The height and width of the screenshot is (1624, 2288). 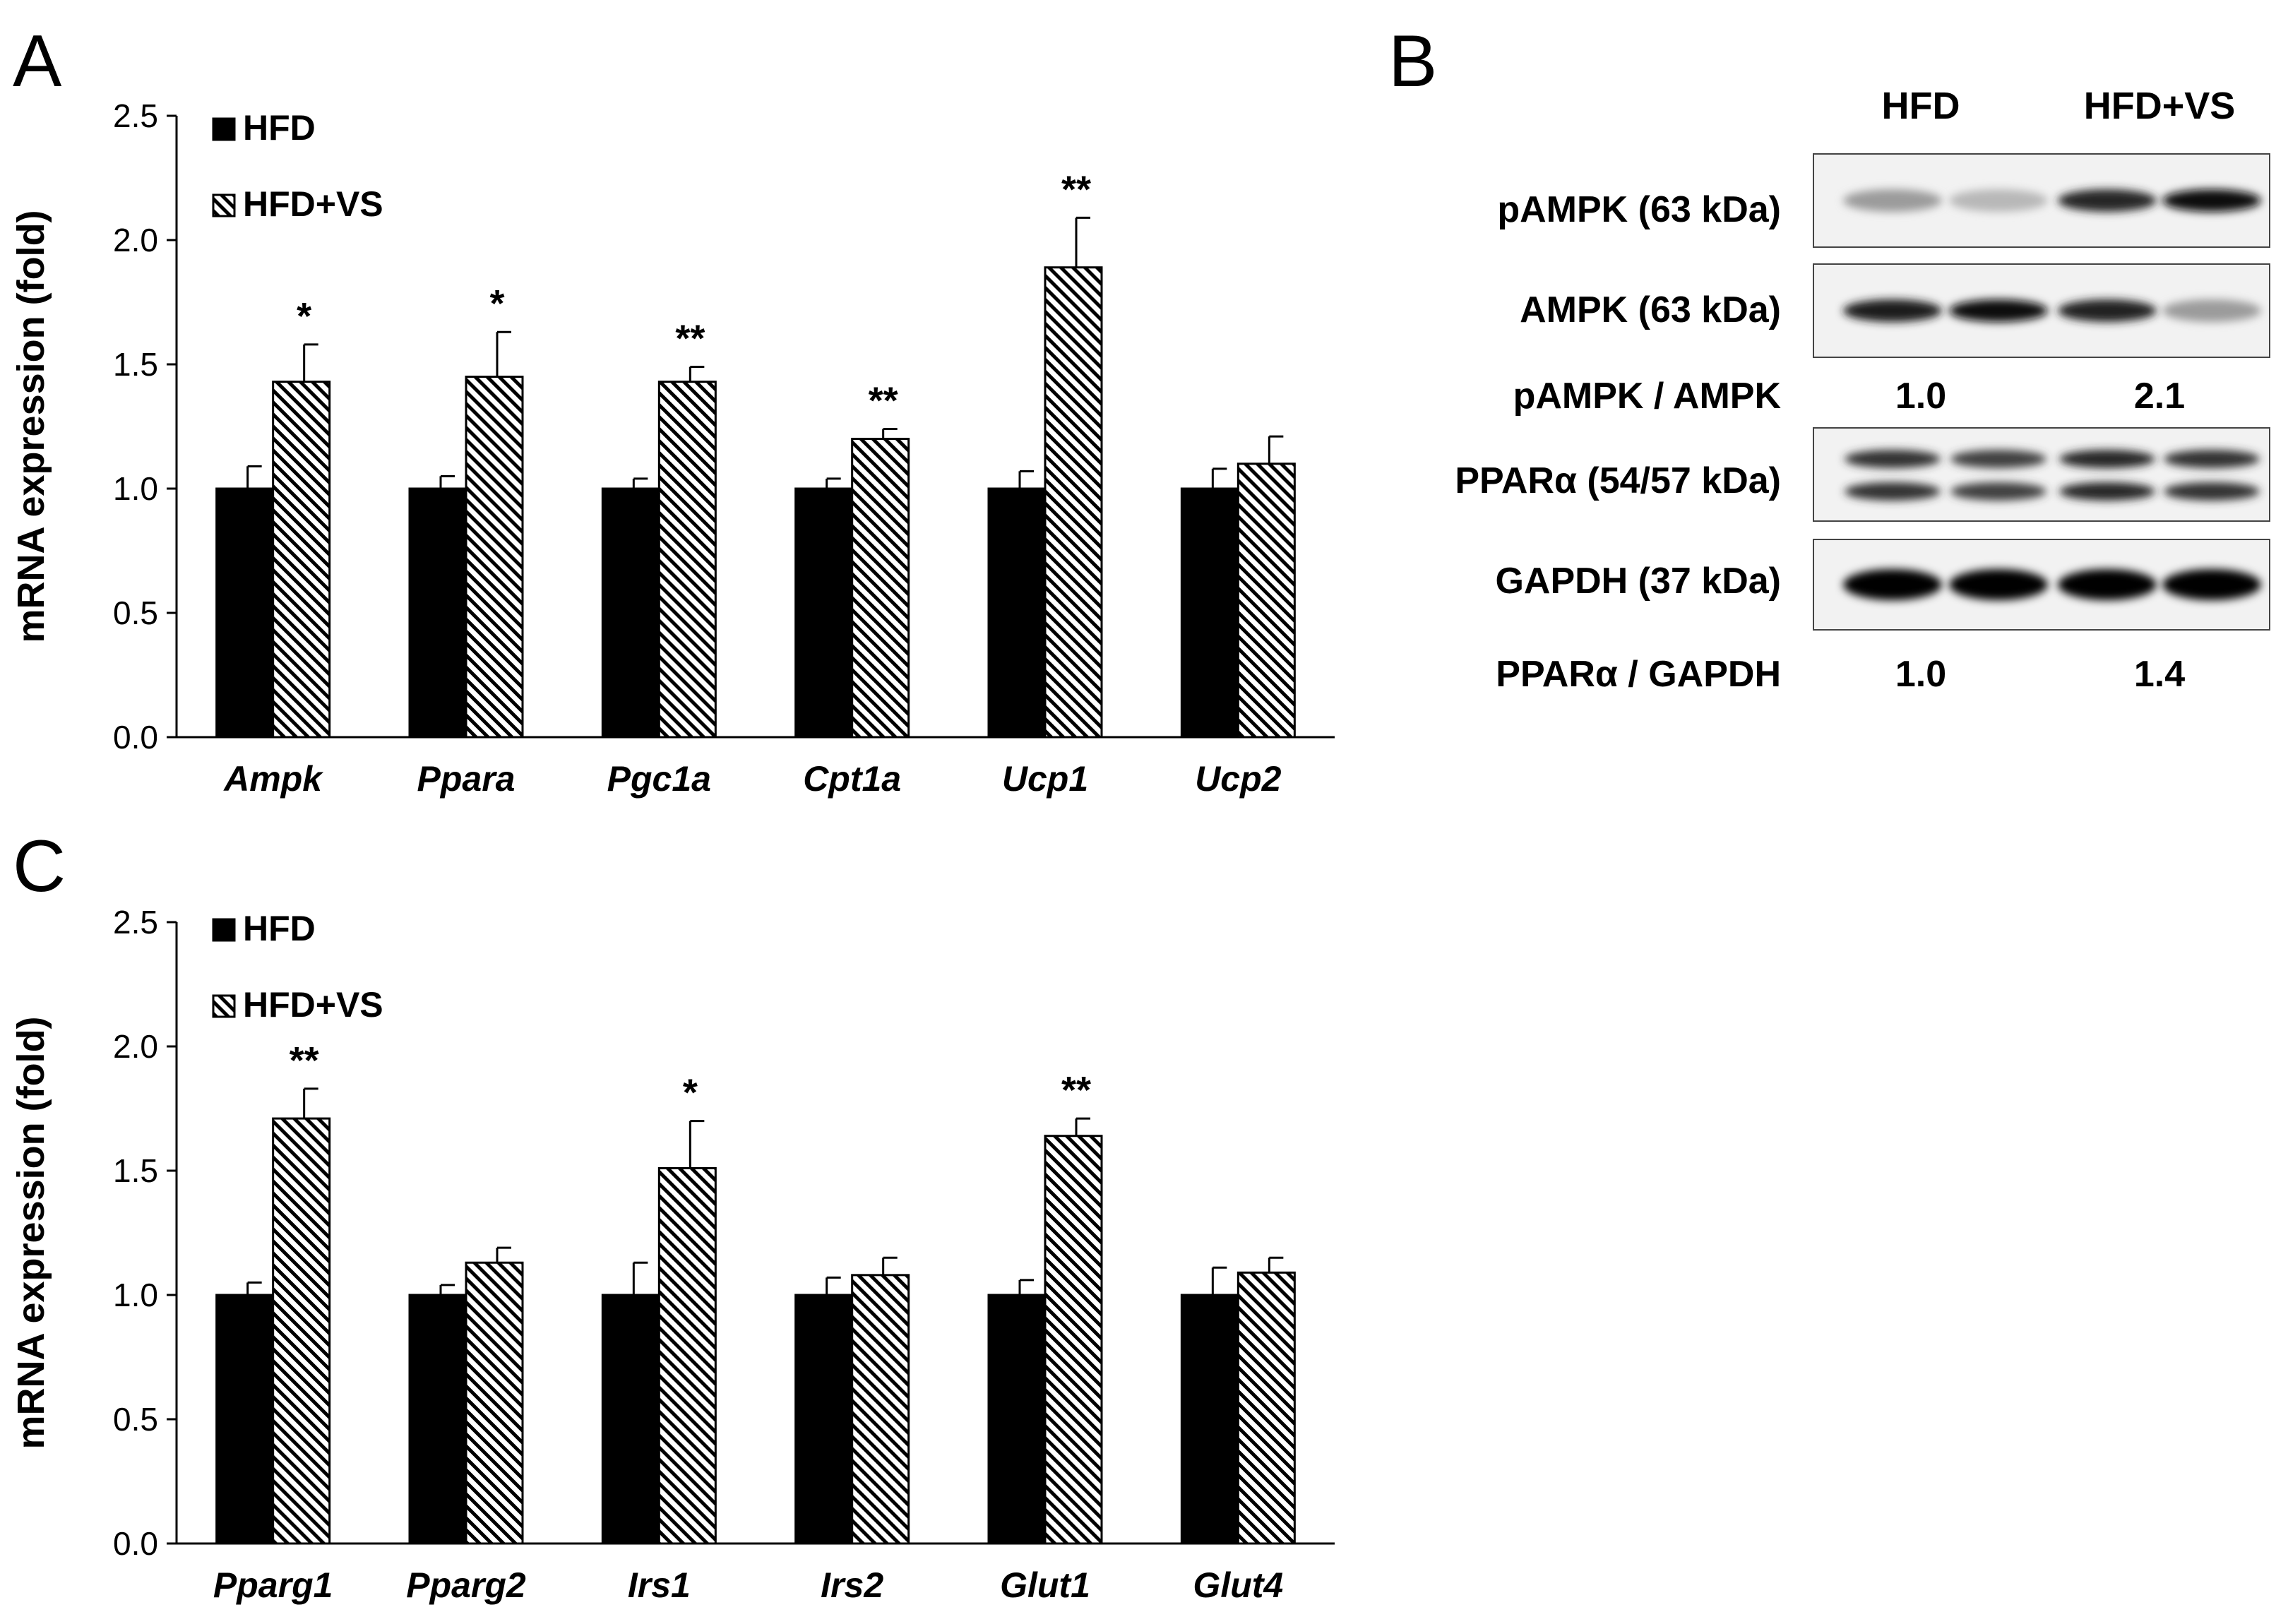 What do you see at coordinates (135, 240) in the screenshot?
I see `chart-a-y-tick-label: 2.0` at bounding box center [135, 240].